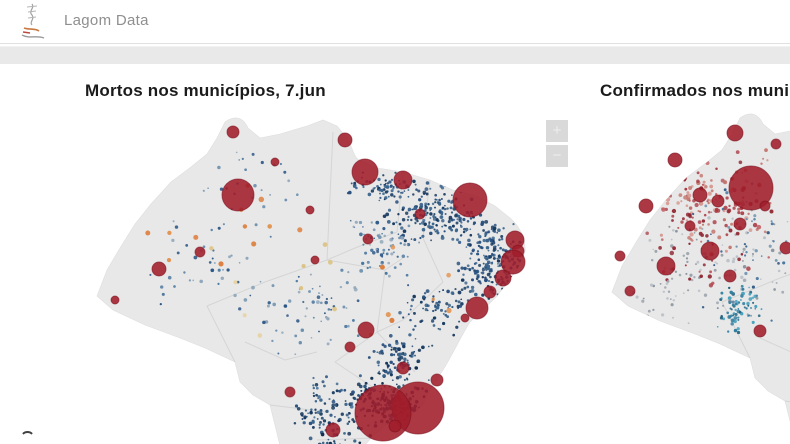  What do you see at coordinates (557, 131) in the screenshot?
I see `zoom-in-button: +` at bounding box center [557, 131].